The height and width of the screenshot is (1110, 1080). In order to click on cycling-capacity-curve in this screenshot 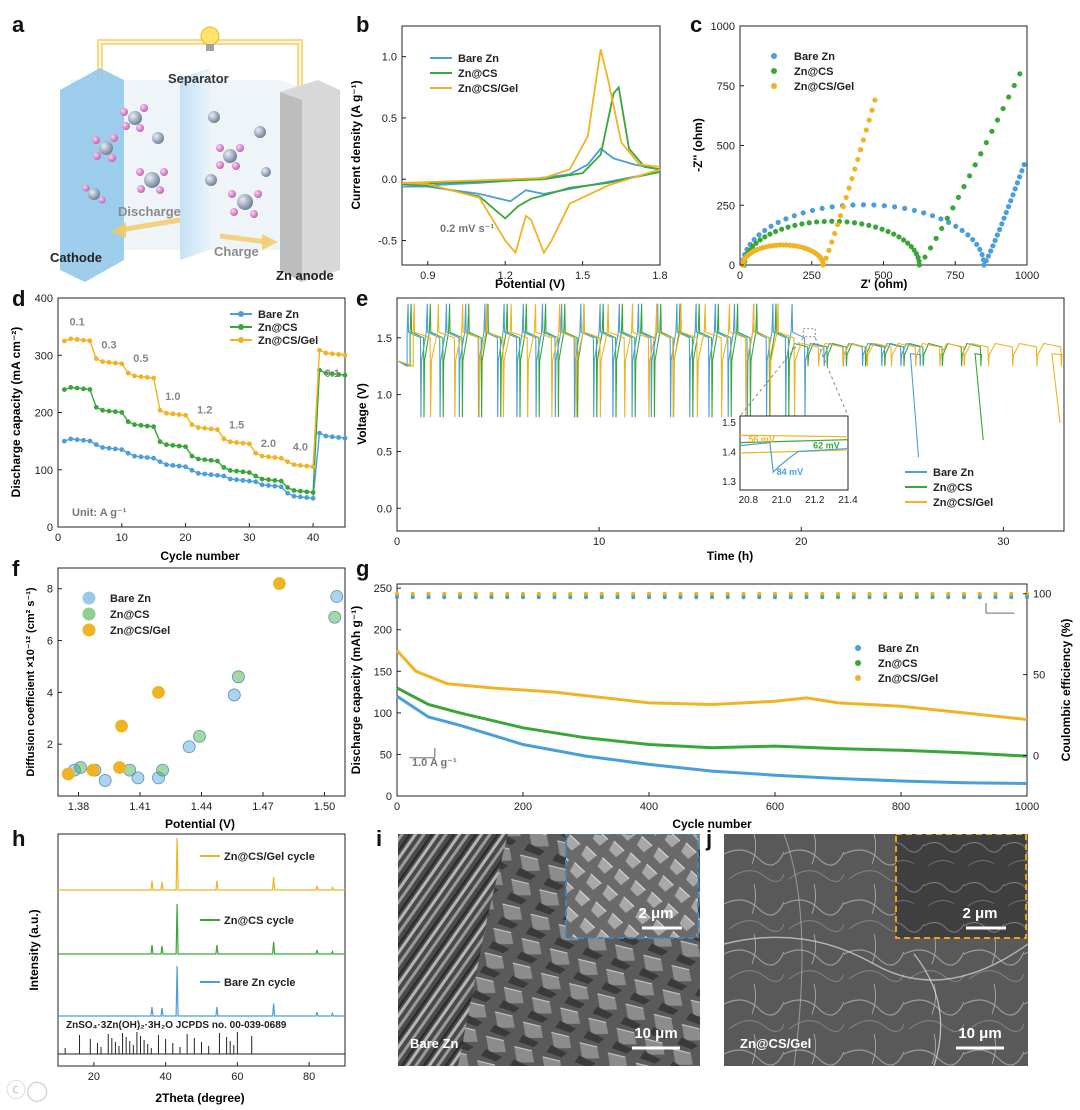, I will do `click(711, 685)`.